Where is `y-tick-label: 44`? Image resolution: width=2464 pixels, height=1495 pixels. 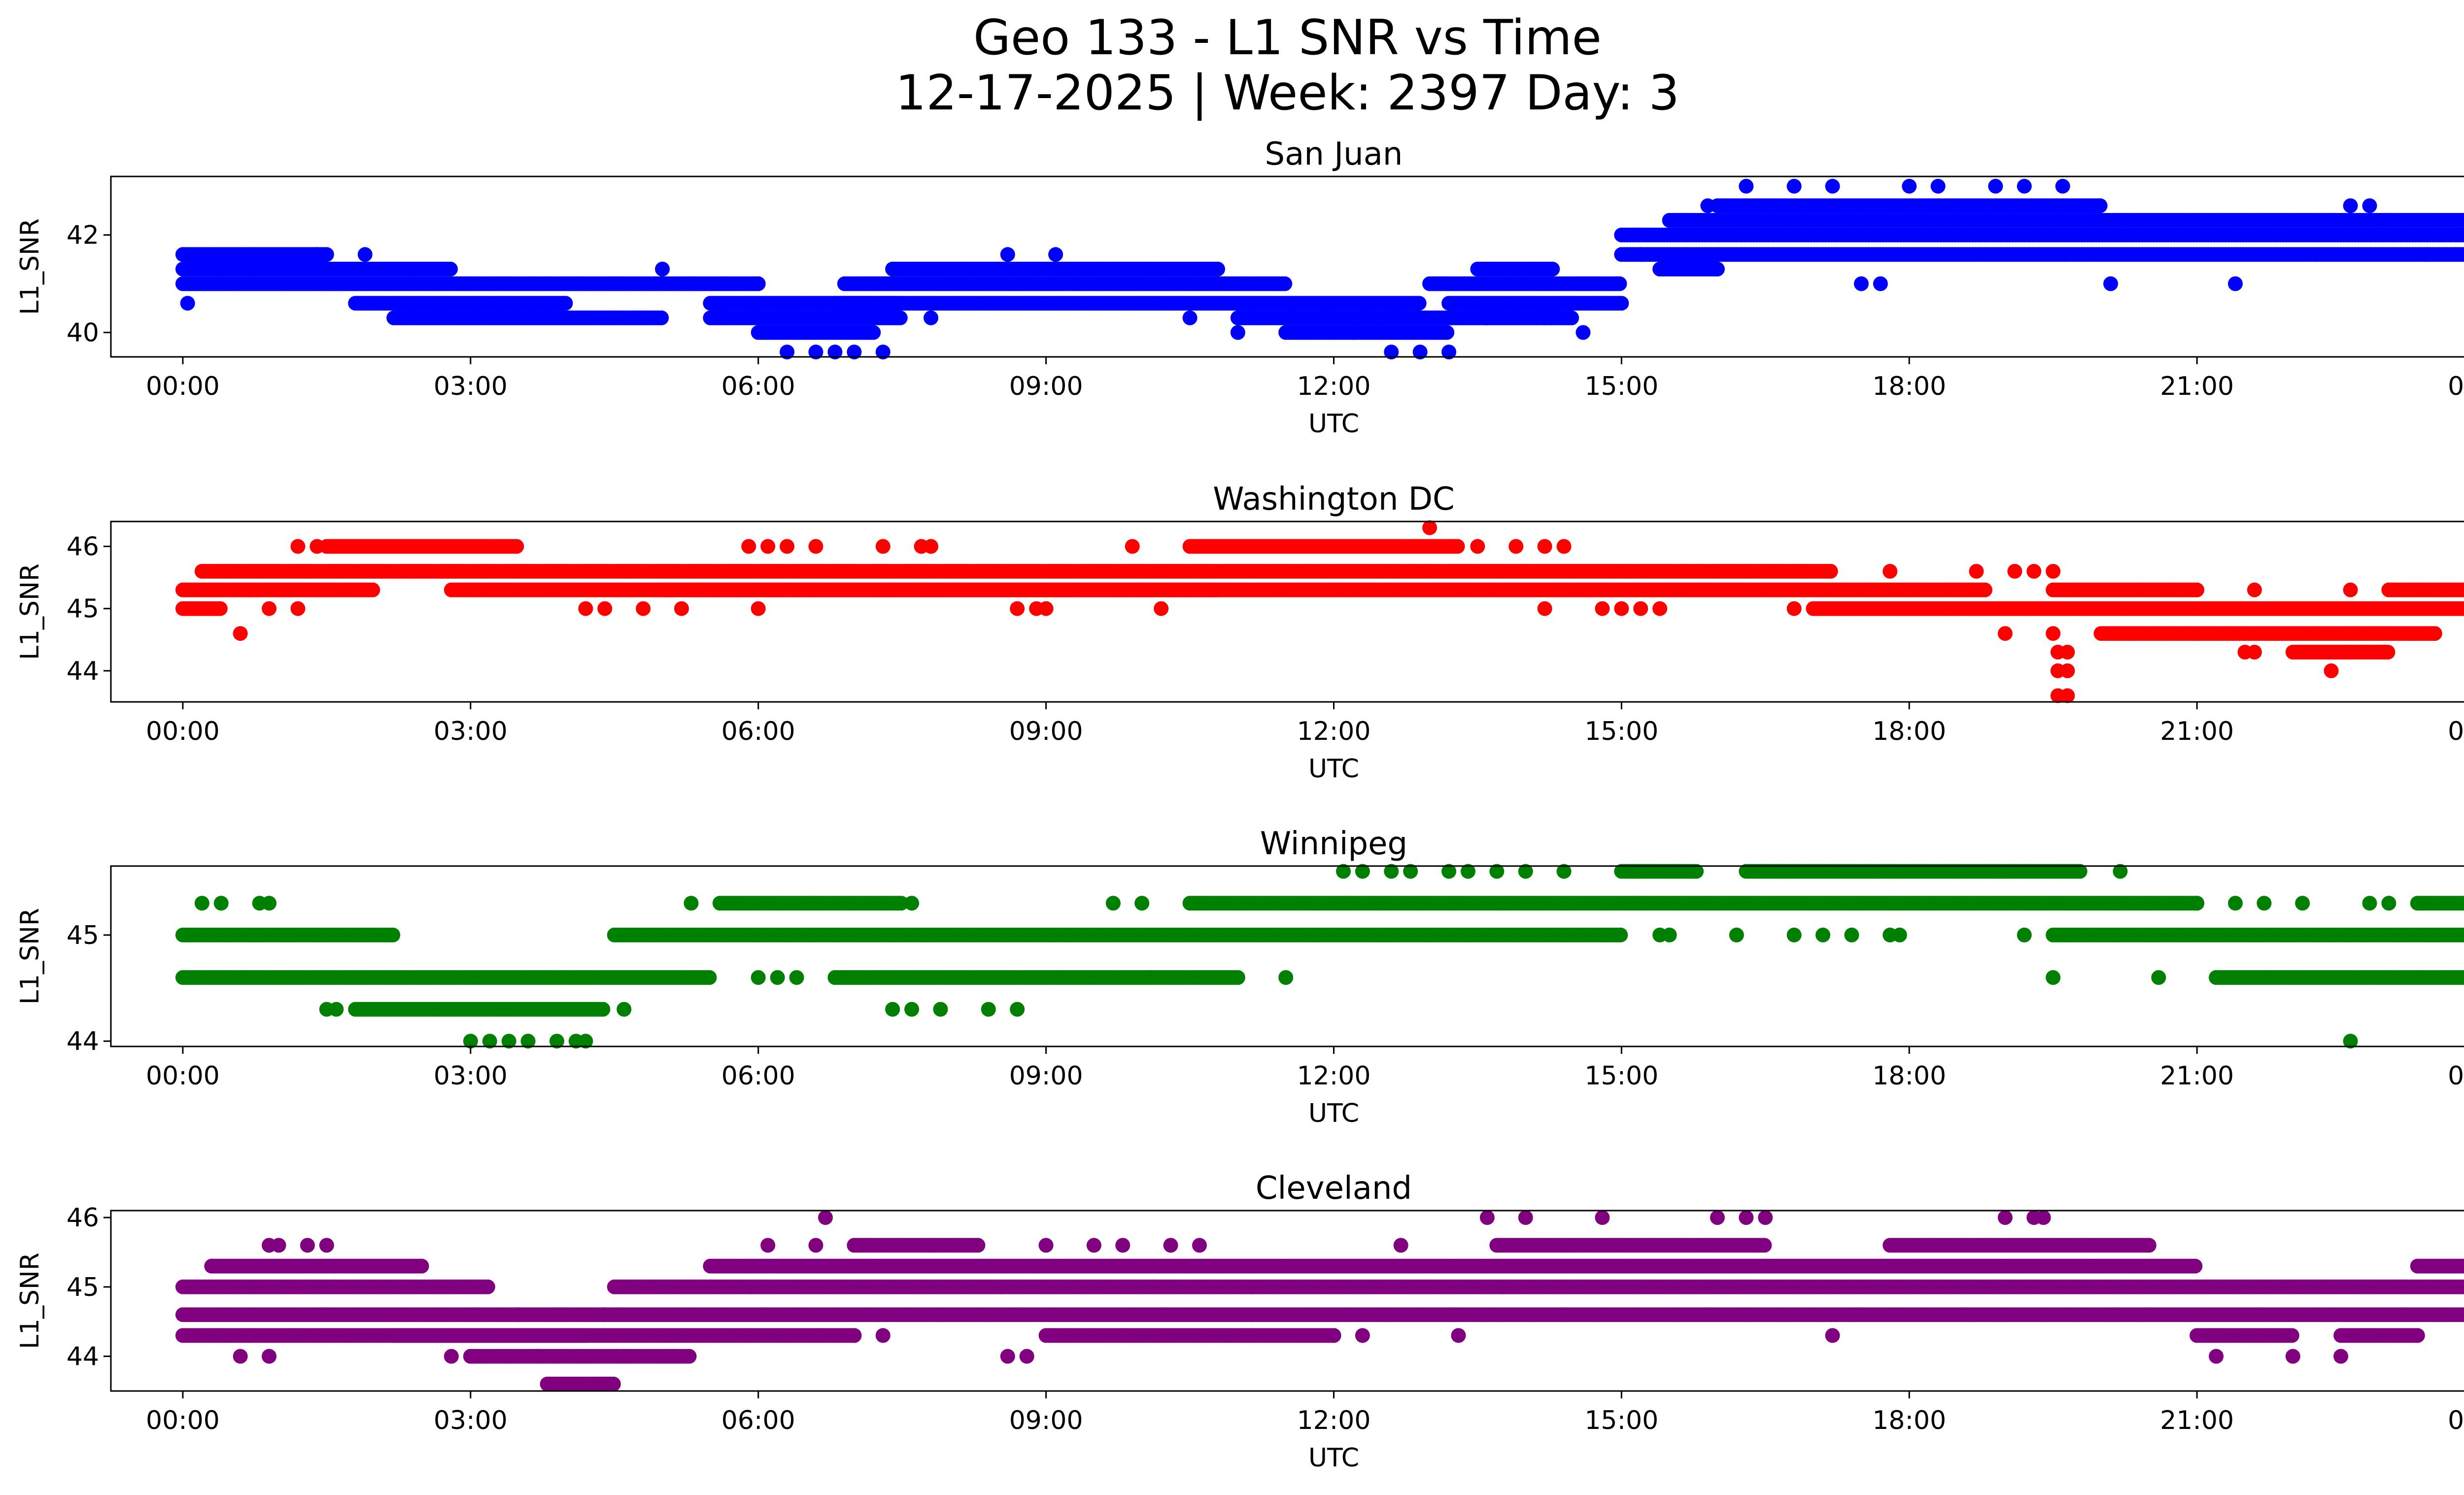
y-tick-label: 44 is located at coordinates (83, 671).